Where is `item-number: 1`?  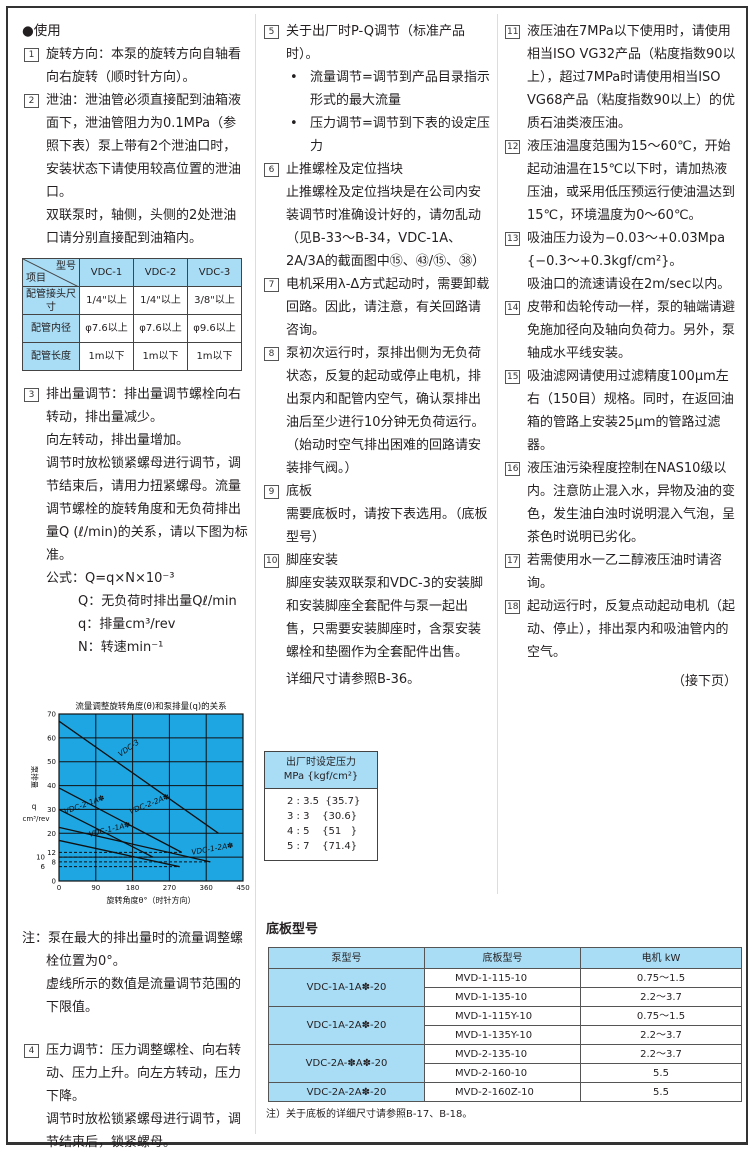 item-number: 1 is located at coordinates (31, 55).